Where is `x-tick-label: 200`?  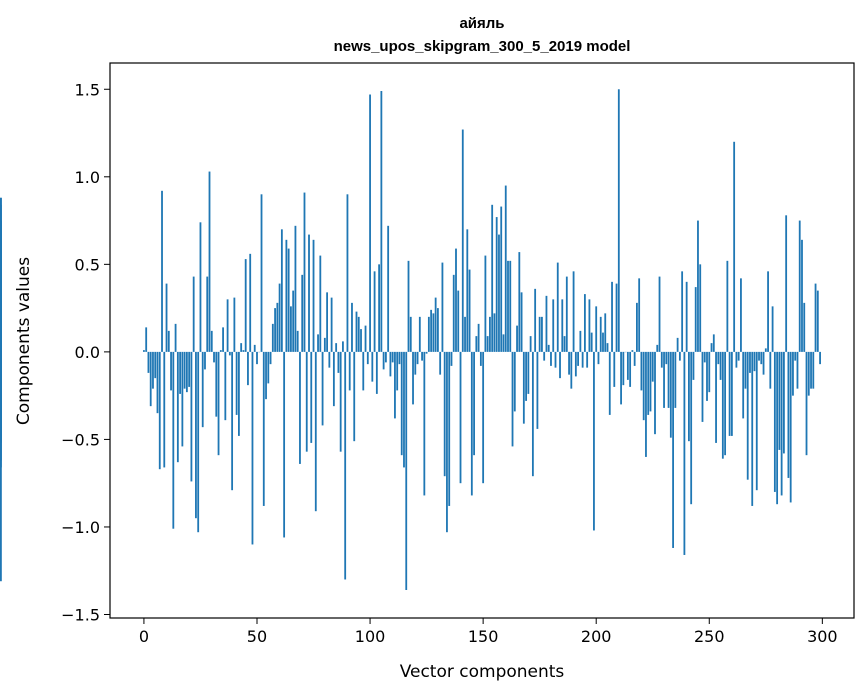
x-tick-label: 200 is located at coordinates (596, 636).